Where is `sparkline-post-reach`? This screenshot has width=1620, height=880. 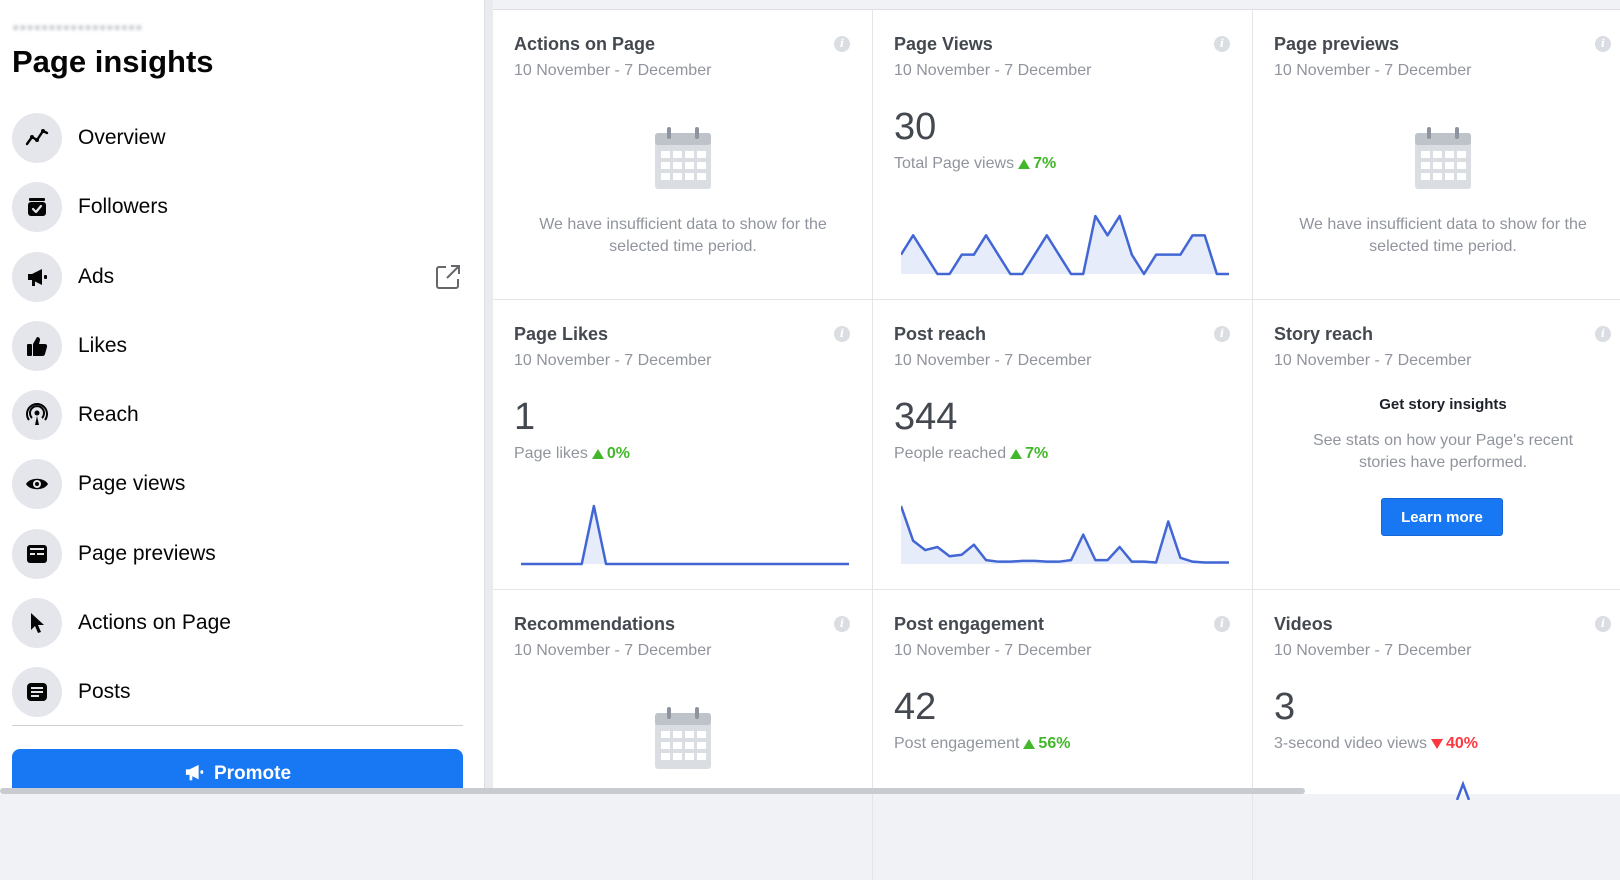
sparkline-post-reach is located at coordinates (1065, 534).